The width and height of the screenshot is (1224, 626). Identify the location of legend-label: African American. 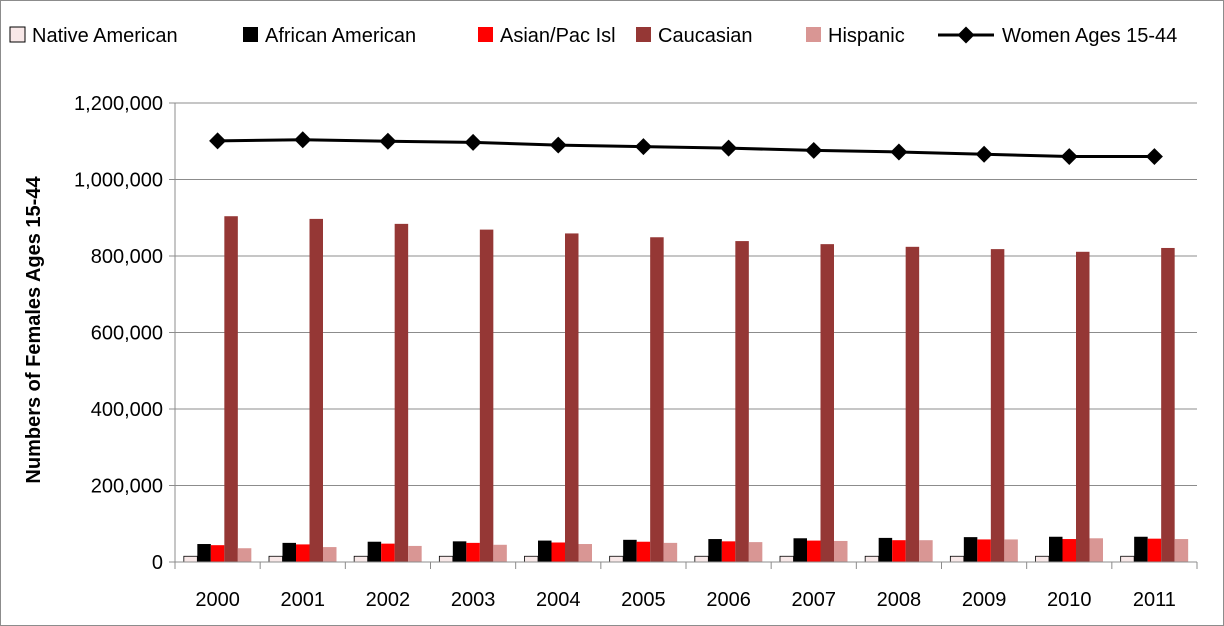
(340, 36).